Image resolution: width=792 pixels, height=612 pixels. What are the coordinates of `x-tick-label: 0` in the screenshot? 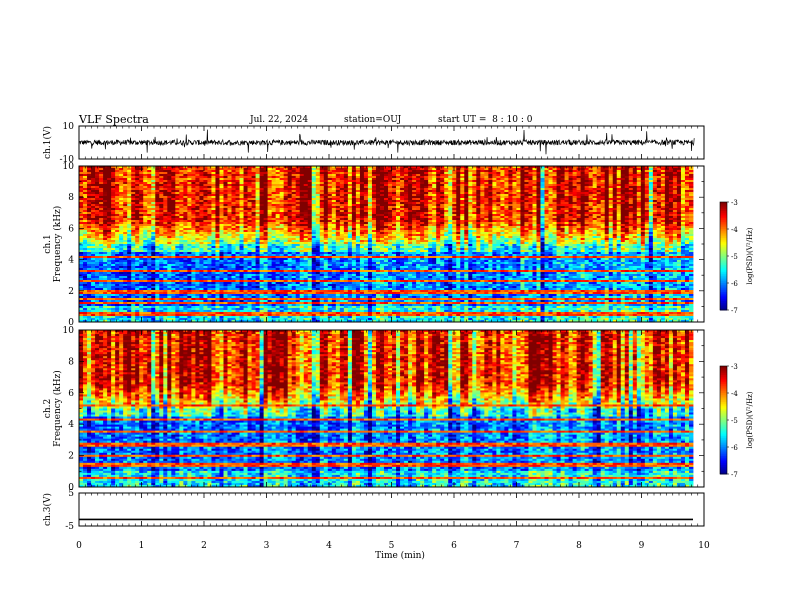 It's located at (79, 546).